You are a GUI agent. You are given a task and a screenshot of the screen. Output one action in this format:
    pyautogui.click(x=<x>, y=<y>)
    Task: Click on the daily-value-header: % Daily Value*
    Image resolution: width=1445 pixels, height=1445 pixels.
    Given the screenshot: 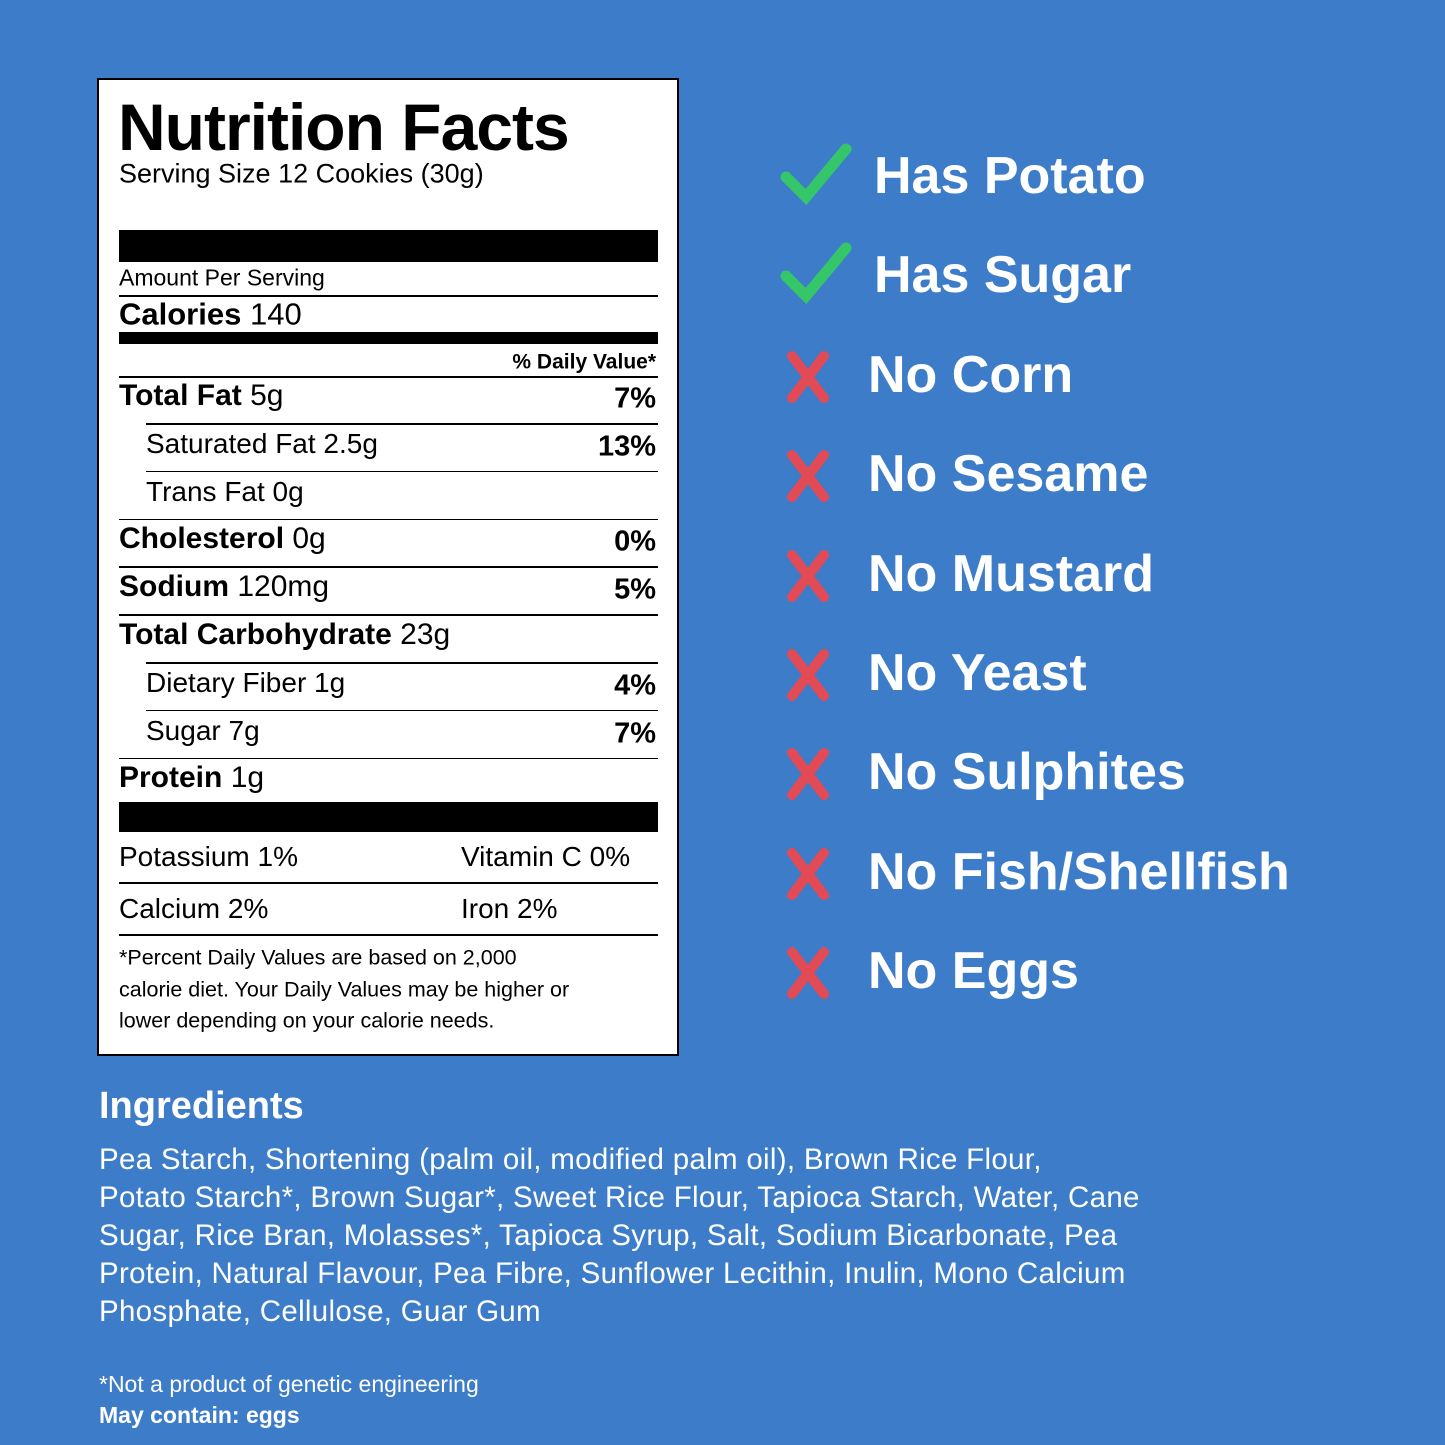 What is the action you would take?
    pyautogui.click(x=584, y=362)
    